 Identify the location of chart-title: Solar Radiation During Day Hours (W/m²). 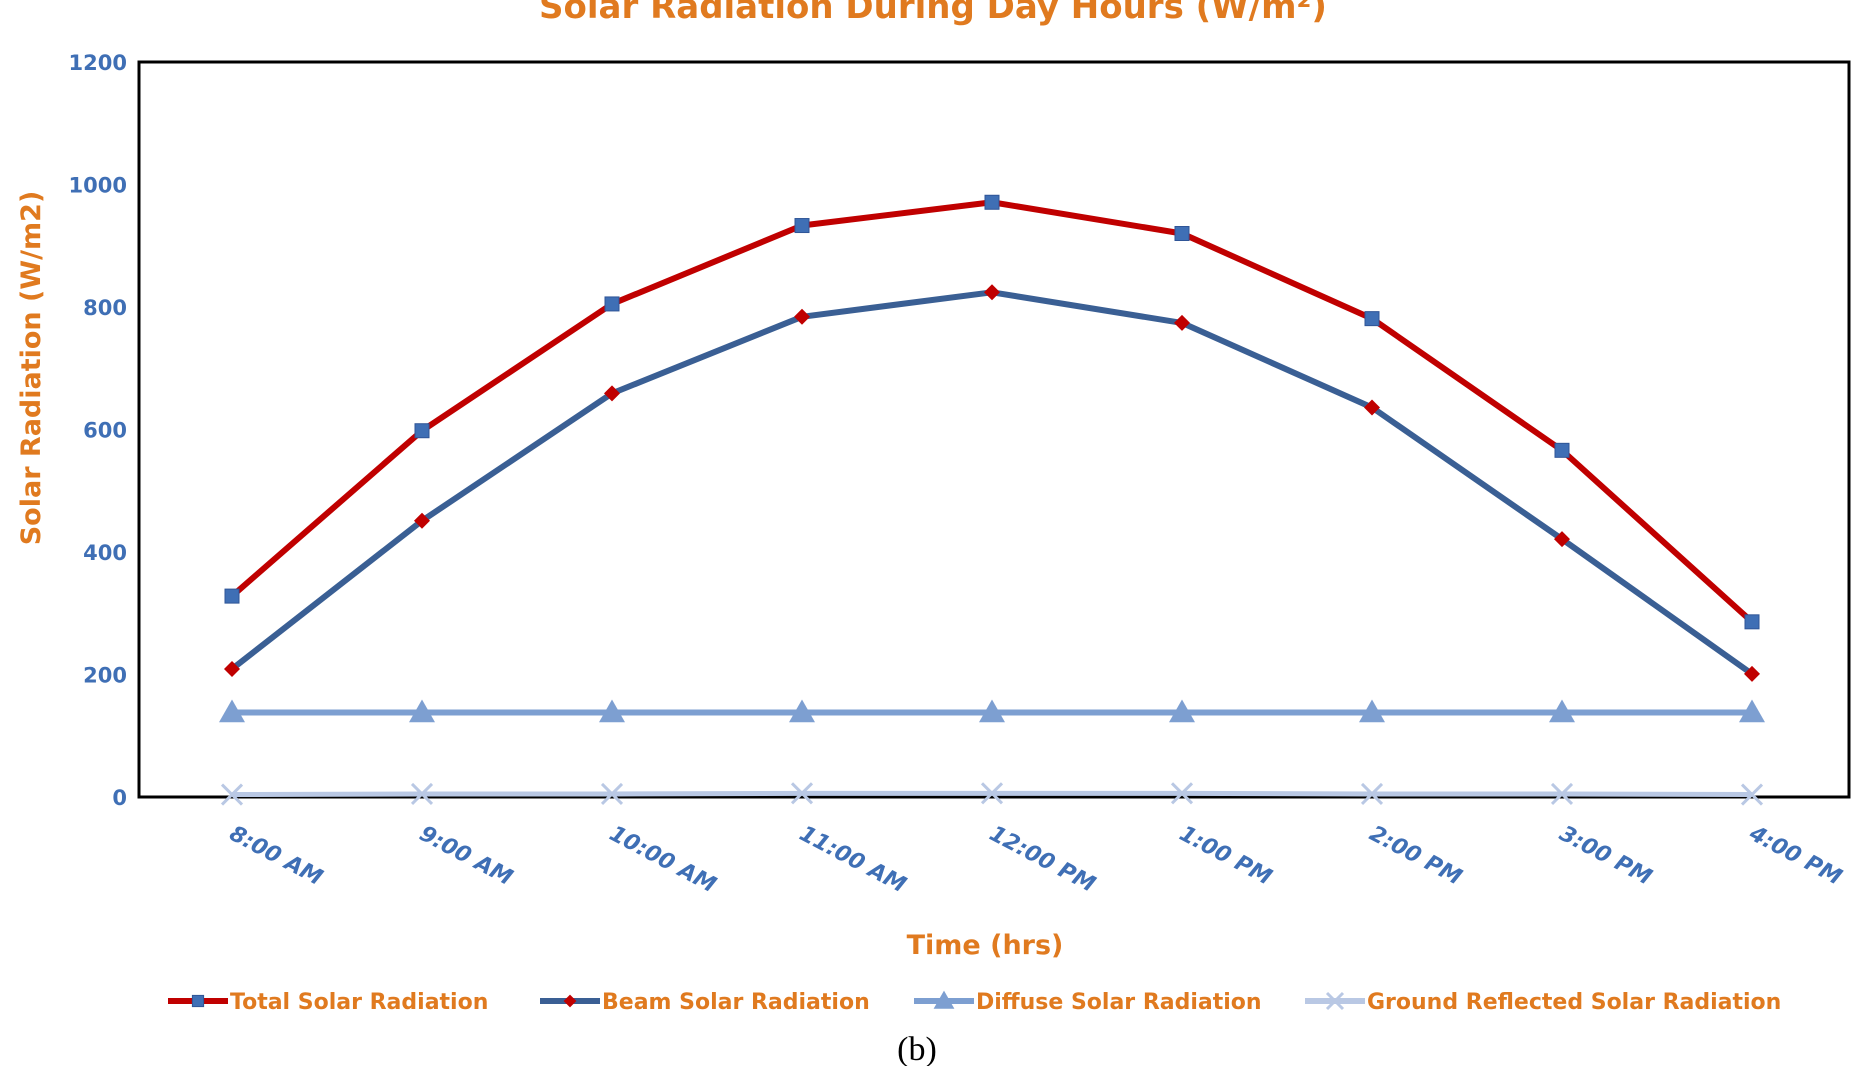
(933, 13).